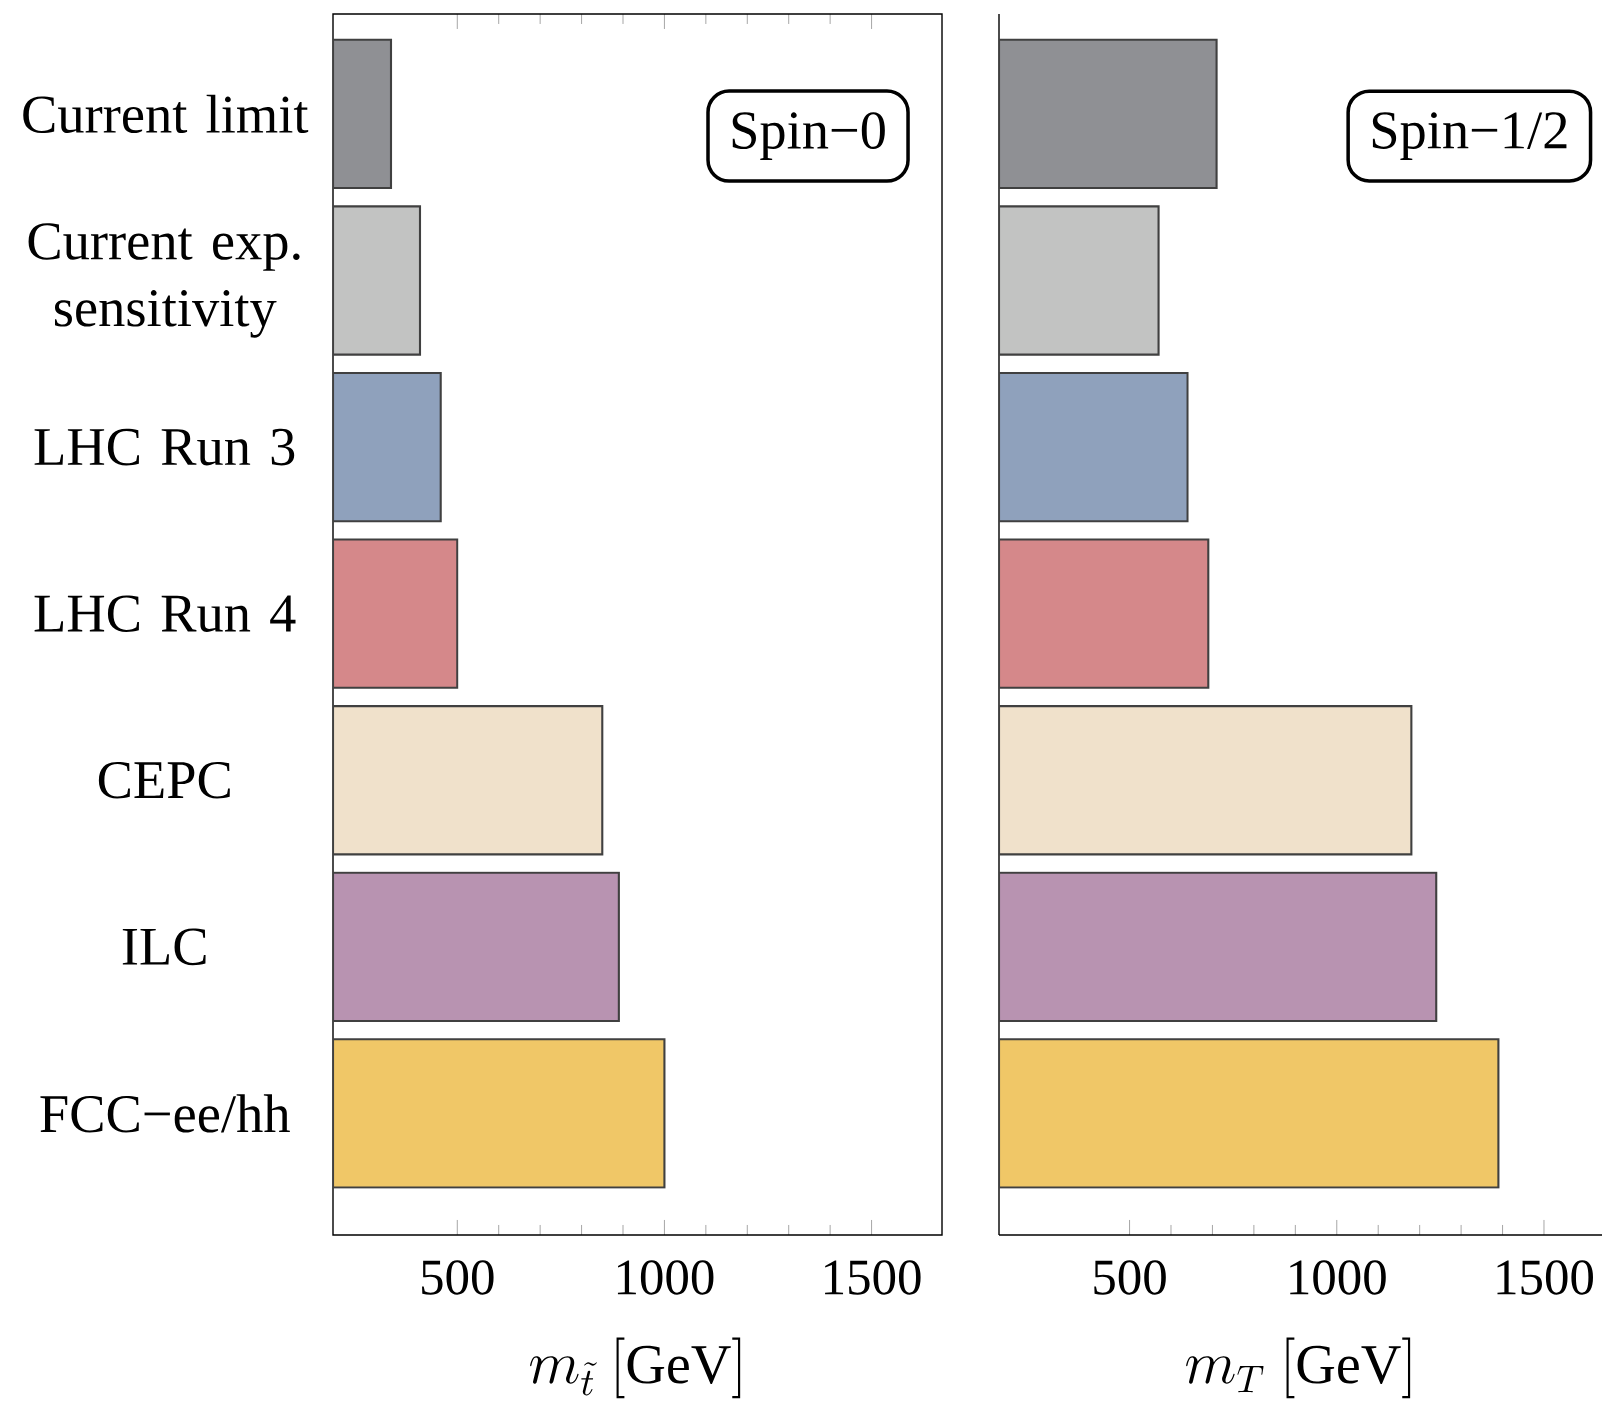 This screenshot has height=1406, width=1604. What do you see at coordinates (635, 1368) in the screenshot?
I see `x-axis-title: $m_{\tilde{t}}\ [\mathrm{GeV}]$` at bounding box center [635, 1368].